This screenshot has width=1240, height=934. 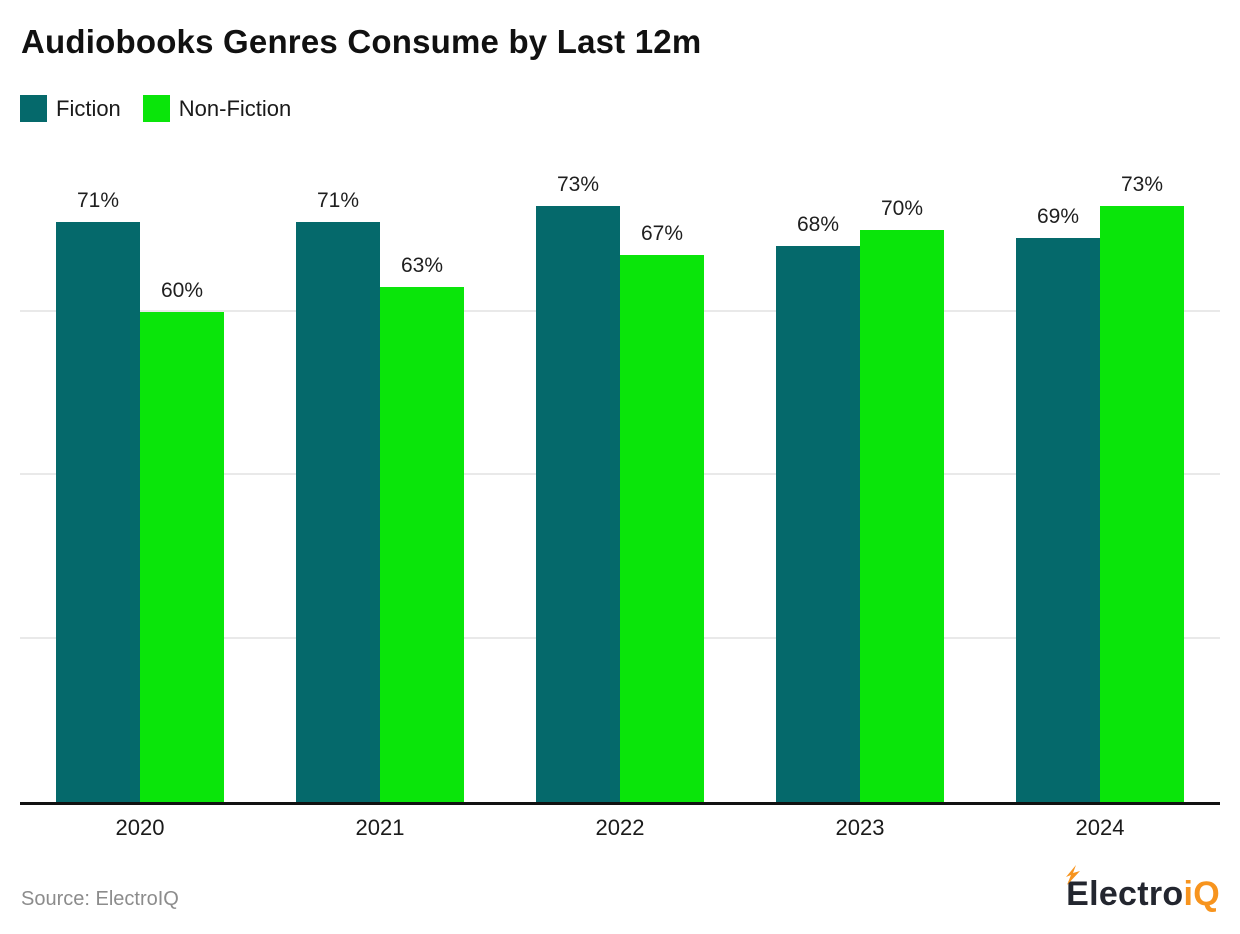 I want to click on electroiq-logo: Electro iQ, so click(x=1143, y=889).